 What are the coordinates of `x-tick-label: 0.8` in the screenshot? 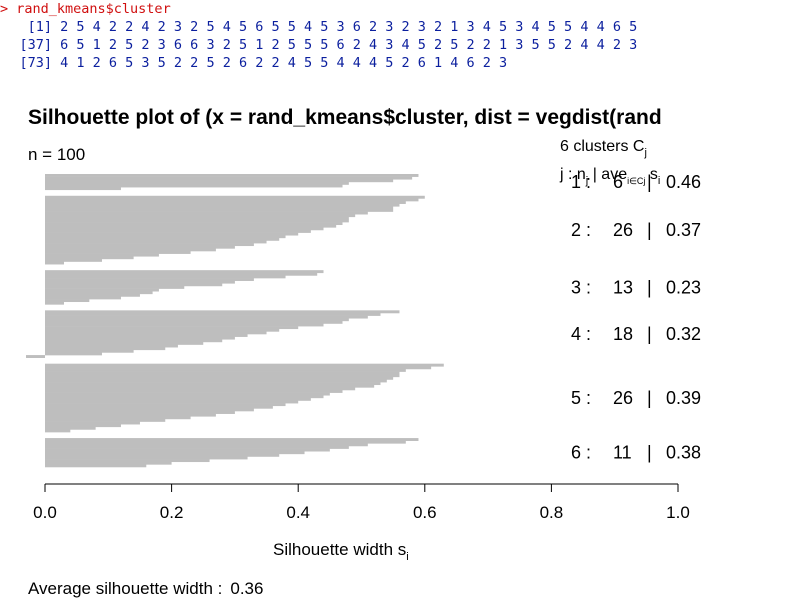 It's located at (552, 512).